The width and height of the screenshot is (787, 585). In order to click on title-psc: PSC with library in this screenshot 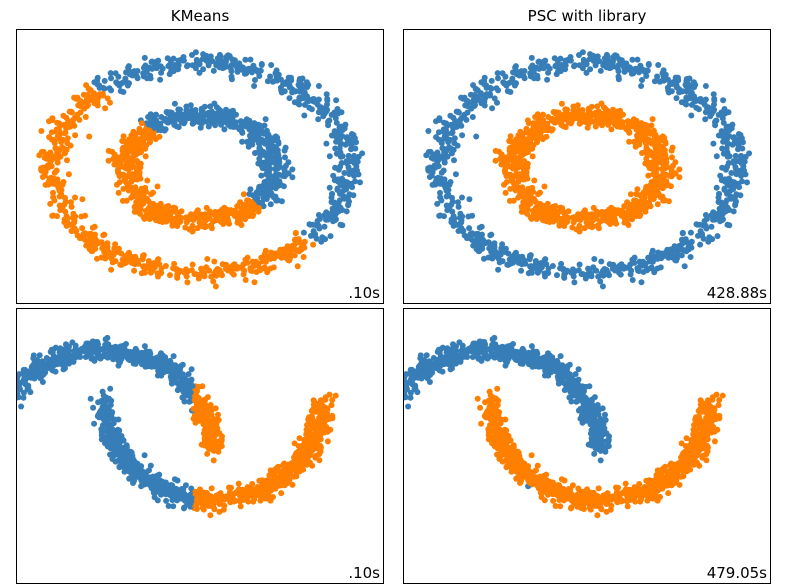, I will do `click(587, 16)`.